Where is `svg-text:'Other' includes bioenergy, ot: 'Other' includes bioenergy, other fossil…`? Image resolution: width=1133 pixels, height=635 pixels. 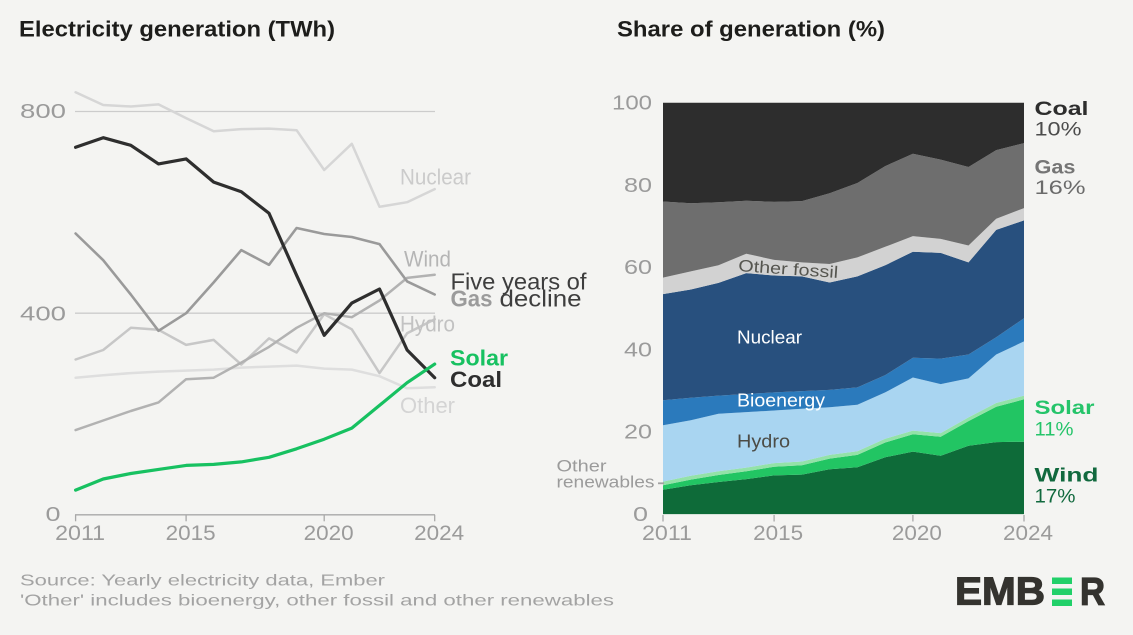 svg-text:'Other' includes bioenergy, ot: 'Other' includes bioenergy, other fossil… is located at coordinates (317, 601).